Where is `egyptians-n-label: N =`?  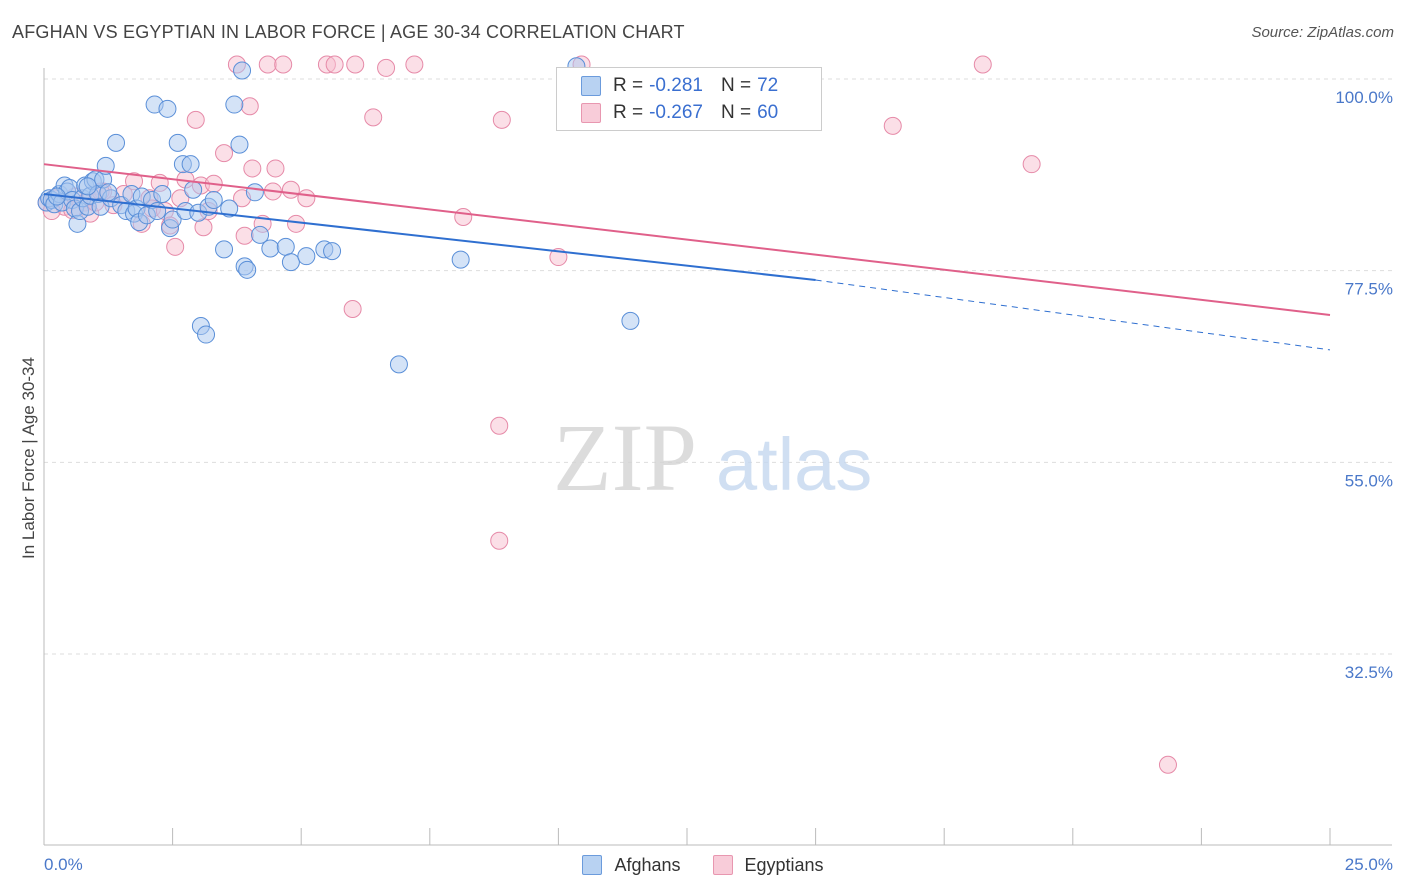
egyptians-n-label: N = is located at coordinates (736, 112).